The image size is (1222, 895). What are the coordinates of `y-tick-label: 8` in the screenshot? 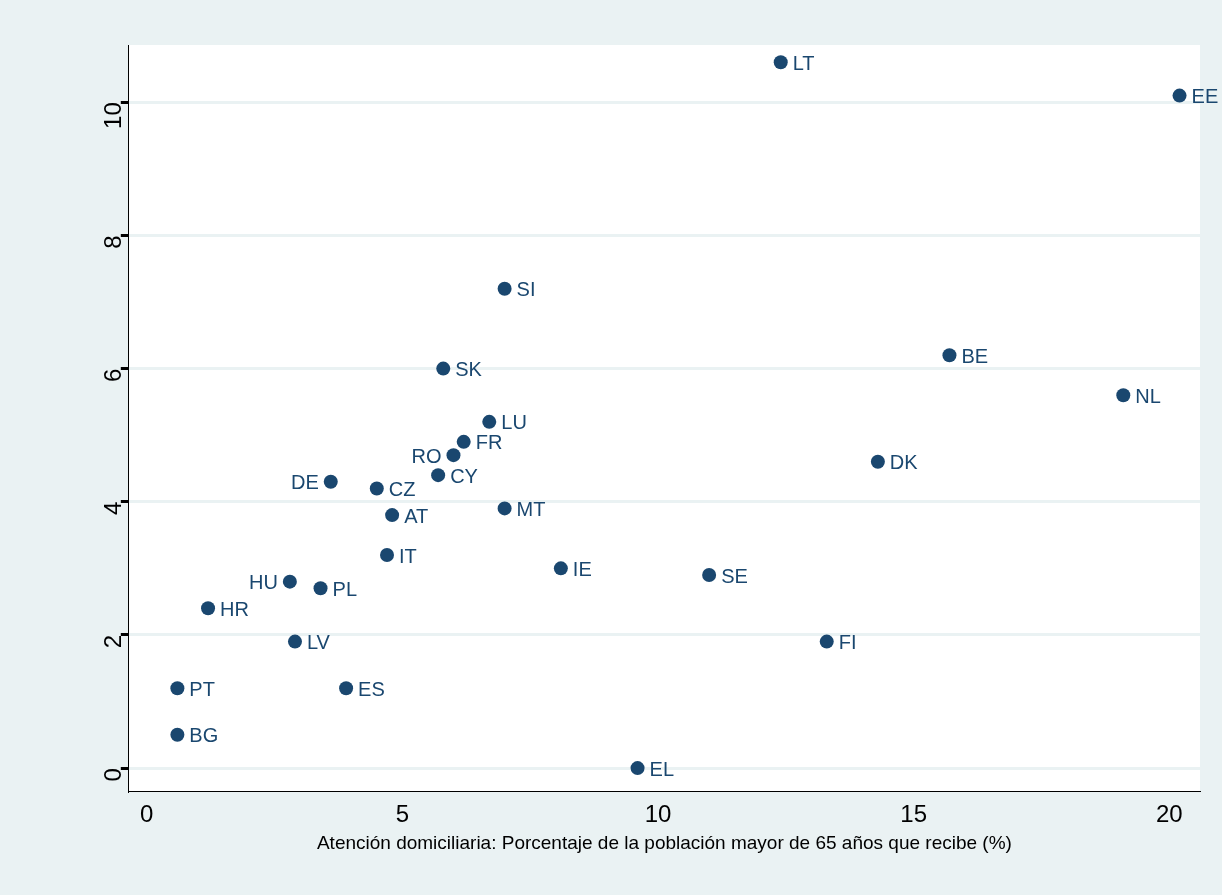 It's located at (113, 242).